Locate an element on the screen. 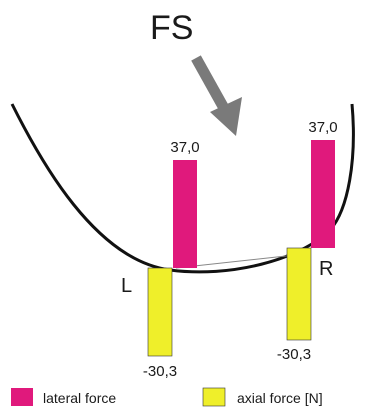 The image size is (368, 419). right-label: R is located at coordinates (326, 269).